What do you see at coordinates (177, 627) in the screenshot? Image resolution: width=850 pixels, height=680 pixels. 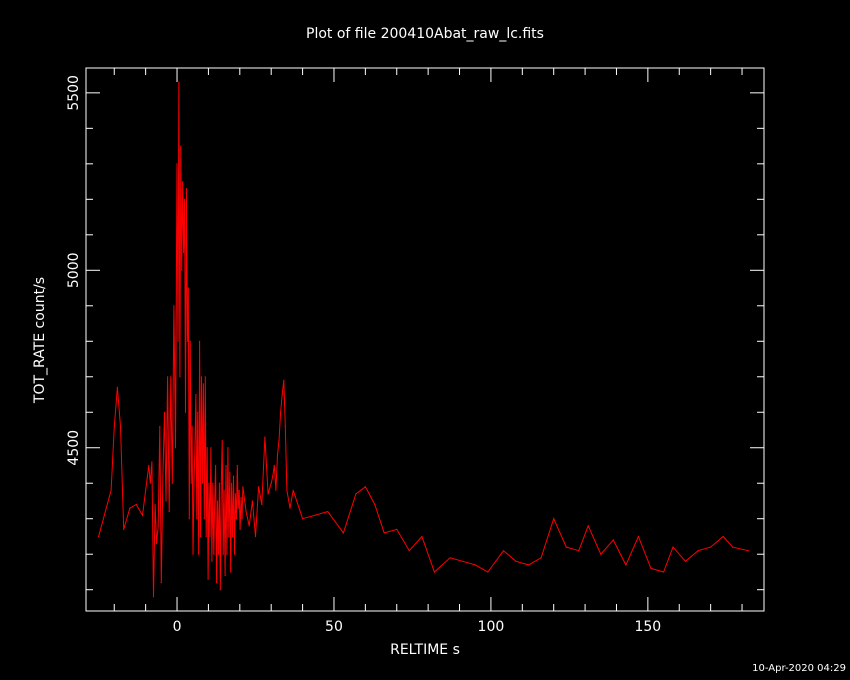 I see `x-tick-label: 0` at bounding box center [177, 627].